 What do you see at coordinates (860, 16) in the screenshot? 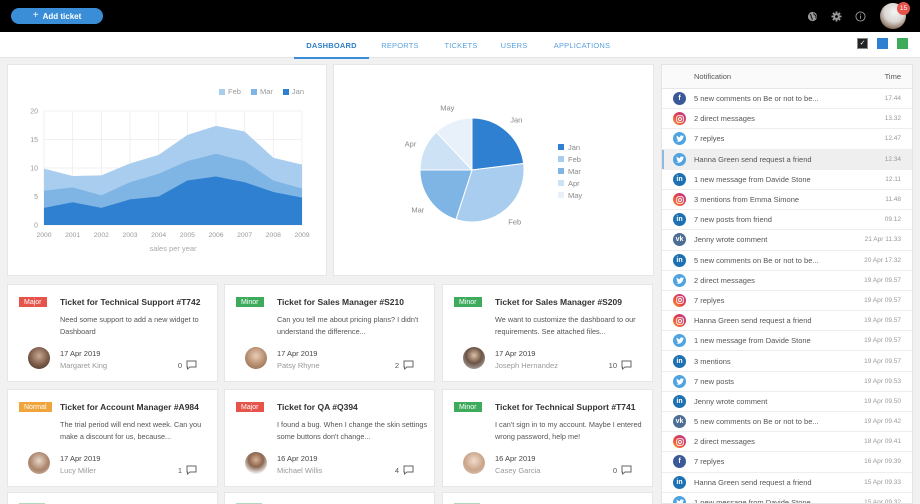
I see `info-icon` at bounding box center [860, 16].